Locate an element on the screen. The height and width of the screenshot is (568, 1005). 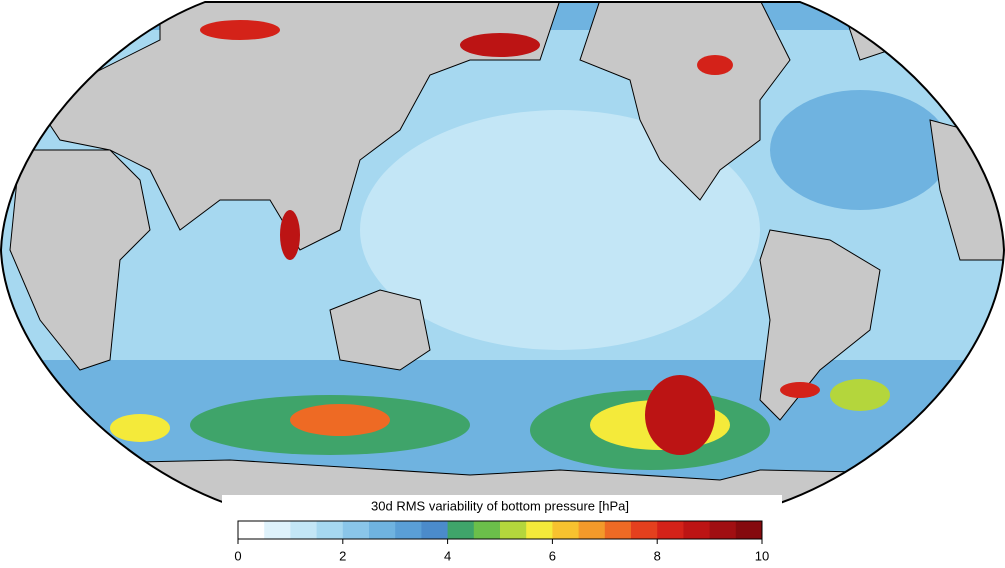
africa is located at coordinates (80, 260).